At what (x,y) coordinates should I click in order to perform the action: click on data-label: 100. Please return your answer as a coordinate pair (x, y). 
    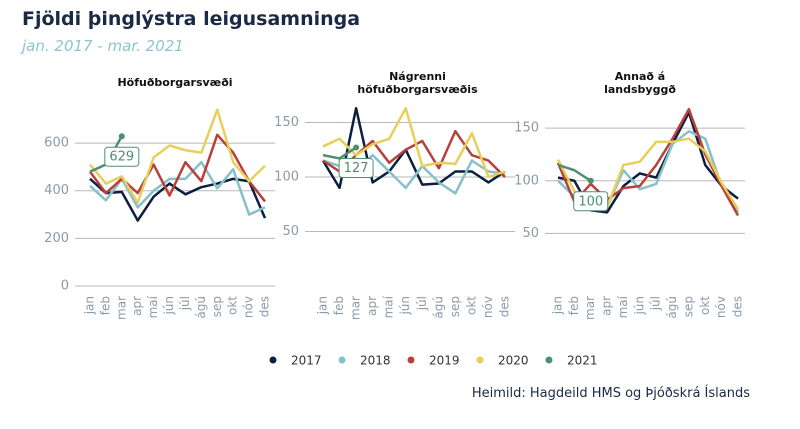
    Looking at the image, I should click on (590, 201).